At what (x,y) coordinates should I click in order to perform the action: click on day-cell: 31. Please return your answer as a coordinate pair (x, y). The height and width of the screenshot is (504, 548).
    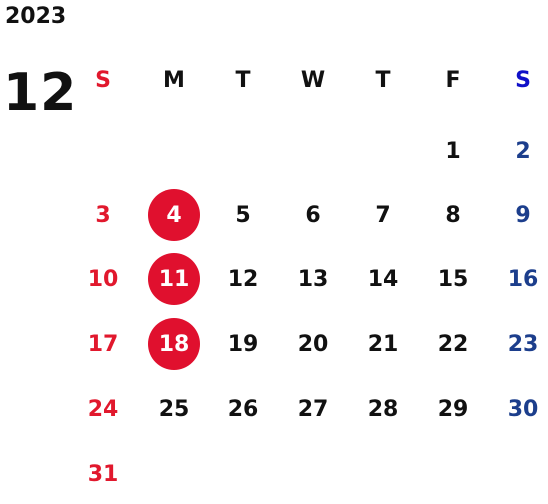
    Looking at the image, I should click on (103, 474).